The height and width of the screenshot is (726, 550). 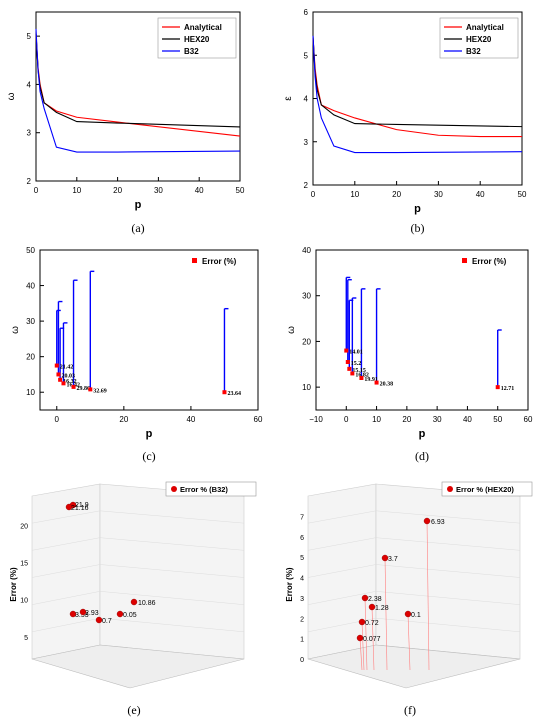 I want to click on z-tick-label: 3, so click(x=302, y=599).